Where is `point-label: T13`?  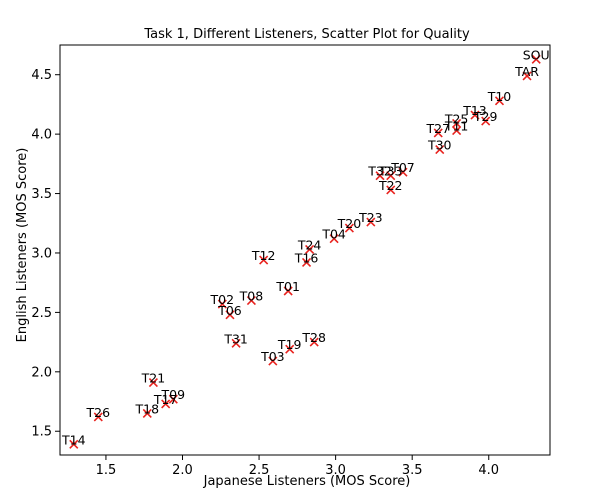 point-label: T13 is located at coordinates (474, 110).